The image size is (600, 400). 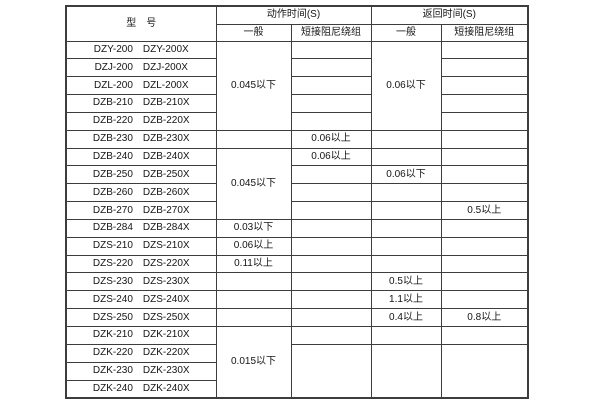 I want to click on table-row: DZK-240 DZK-240X, so click(x=296, y=389).